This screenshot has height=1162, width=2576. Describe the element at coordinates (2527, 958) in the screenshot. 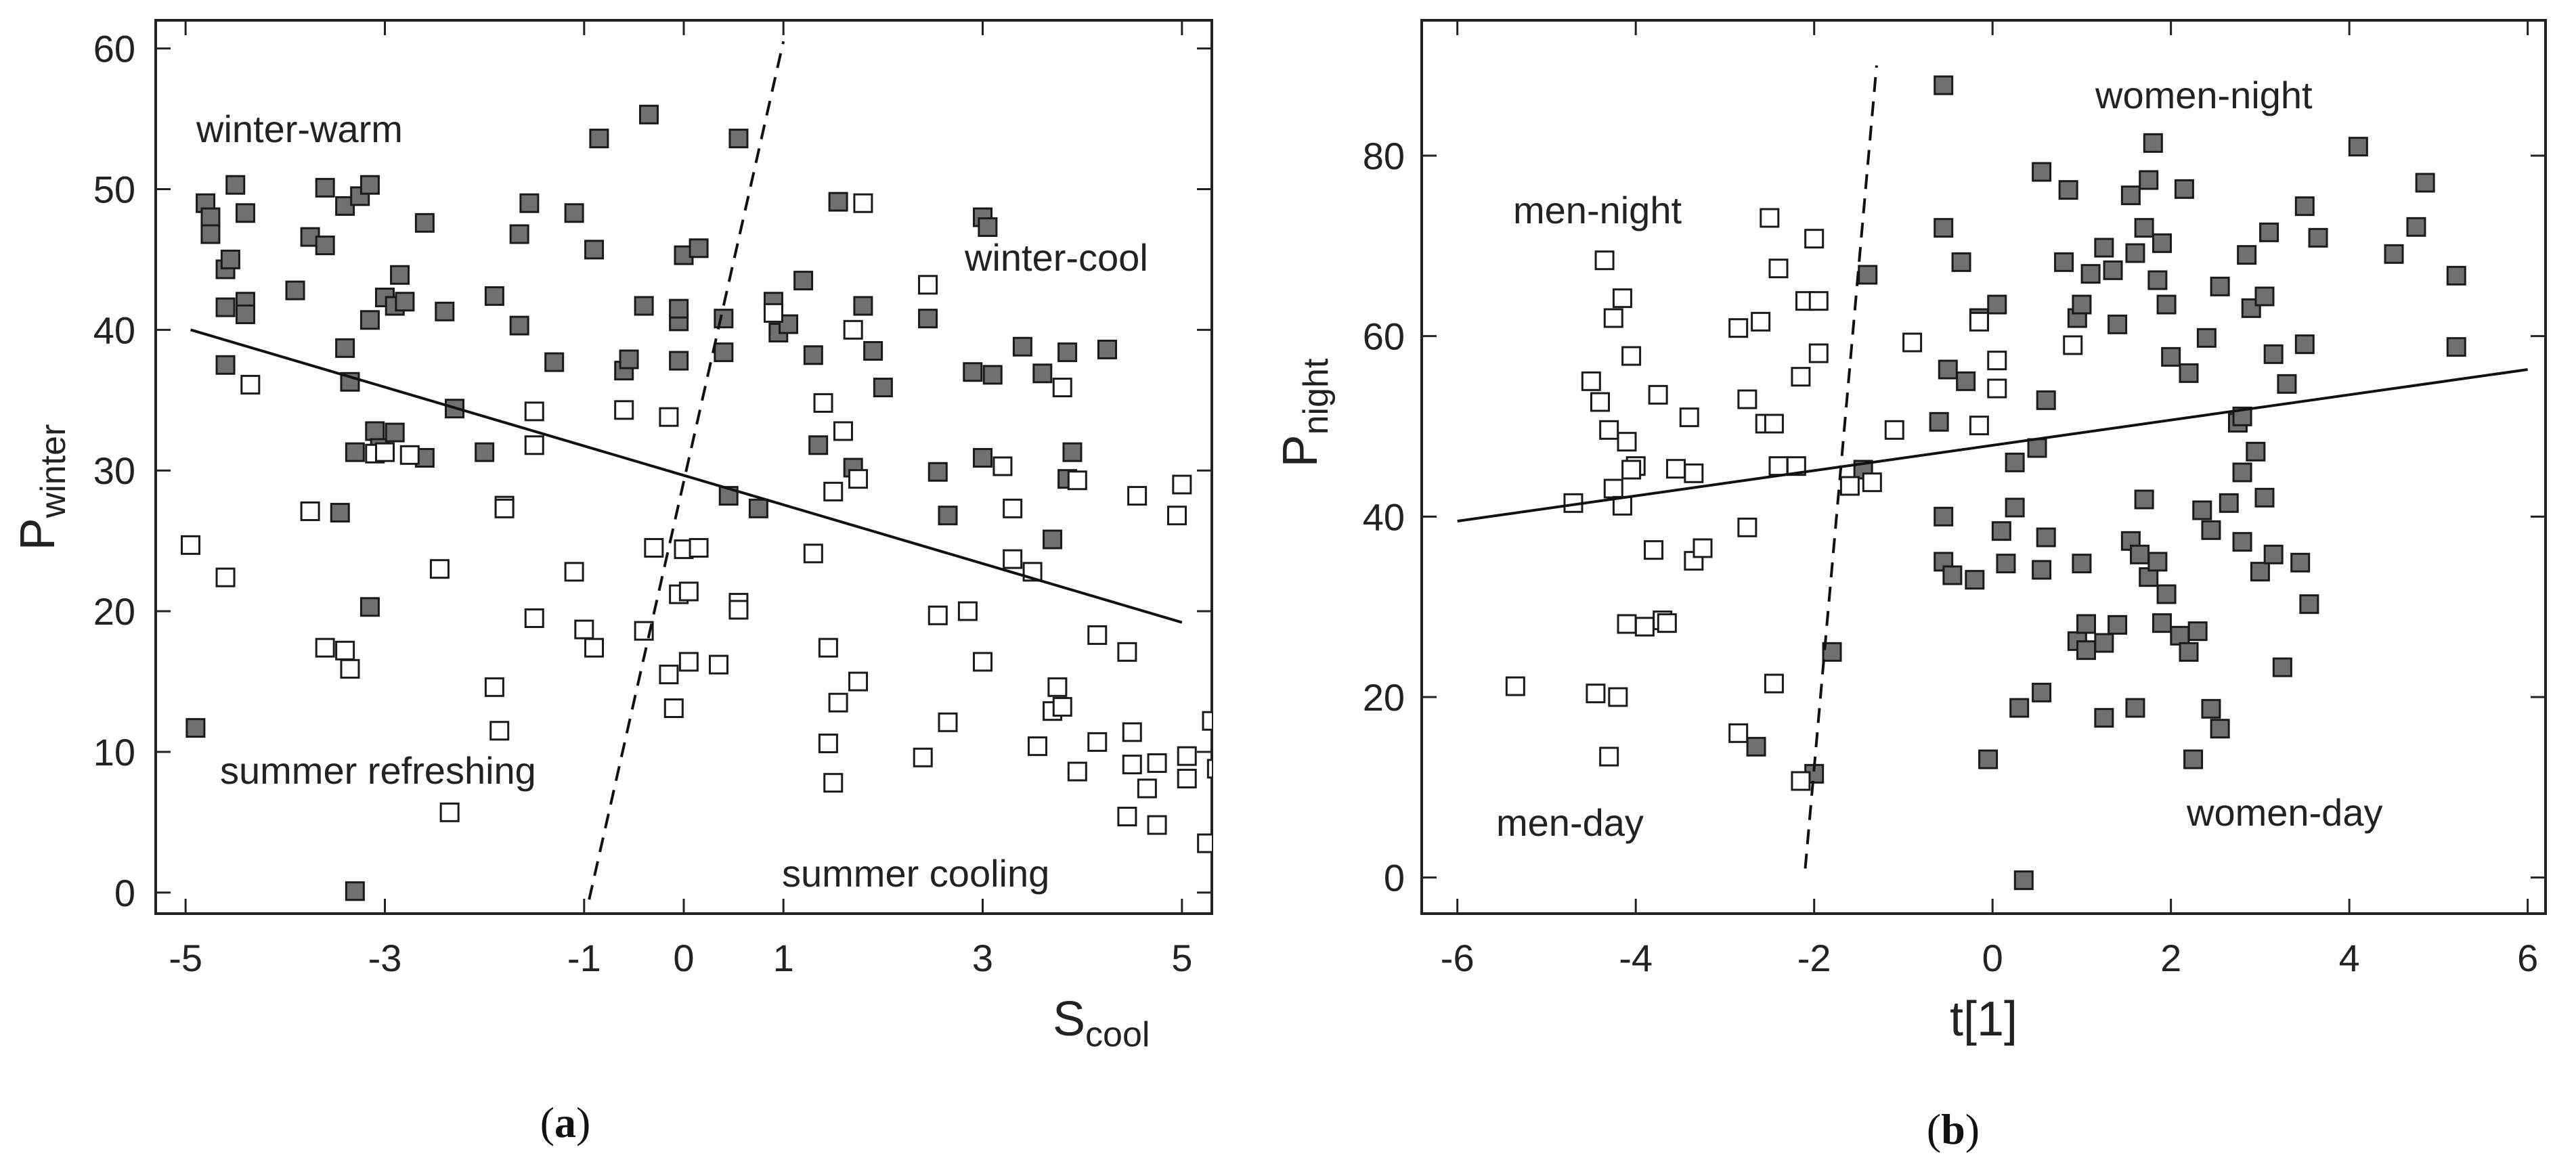

I see `x-tick-label: 6` at that location.